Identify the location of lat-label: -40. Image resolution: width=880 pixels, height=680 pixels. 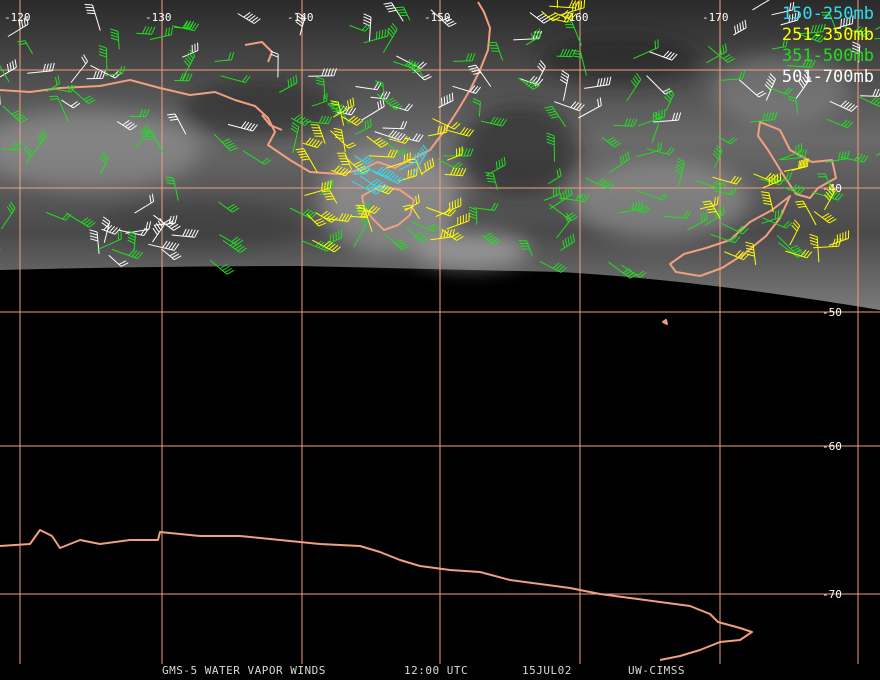
(832, 188).